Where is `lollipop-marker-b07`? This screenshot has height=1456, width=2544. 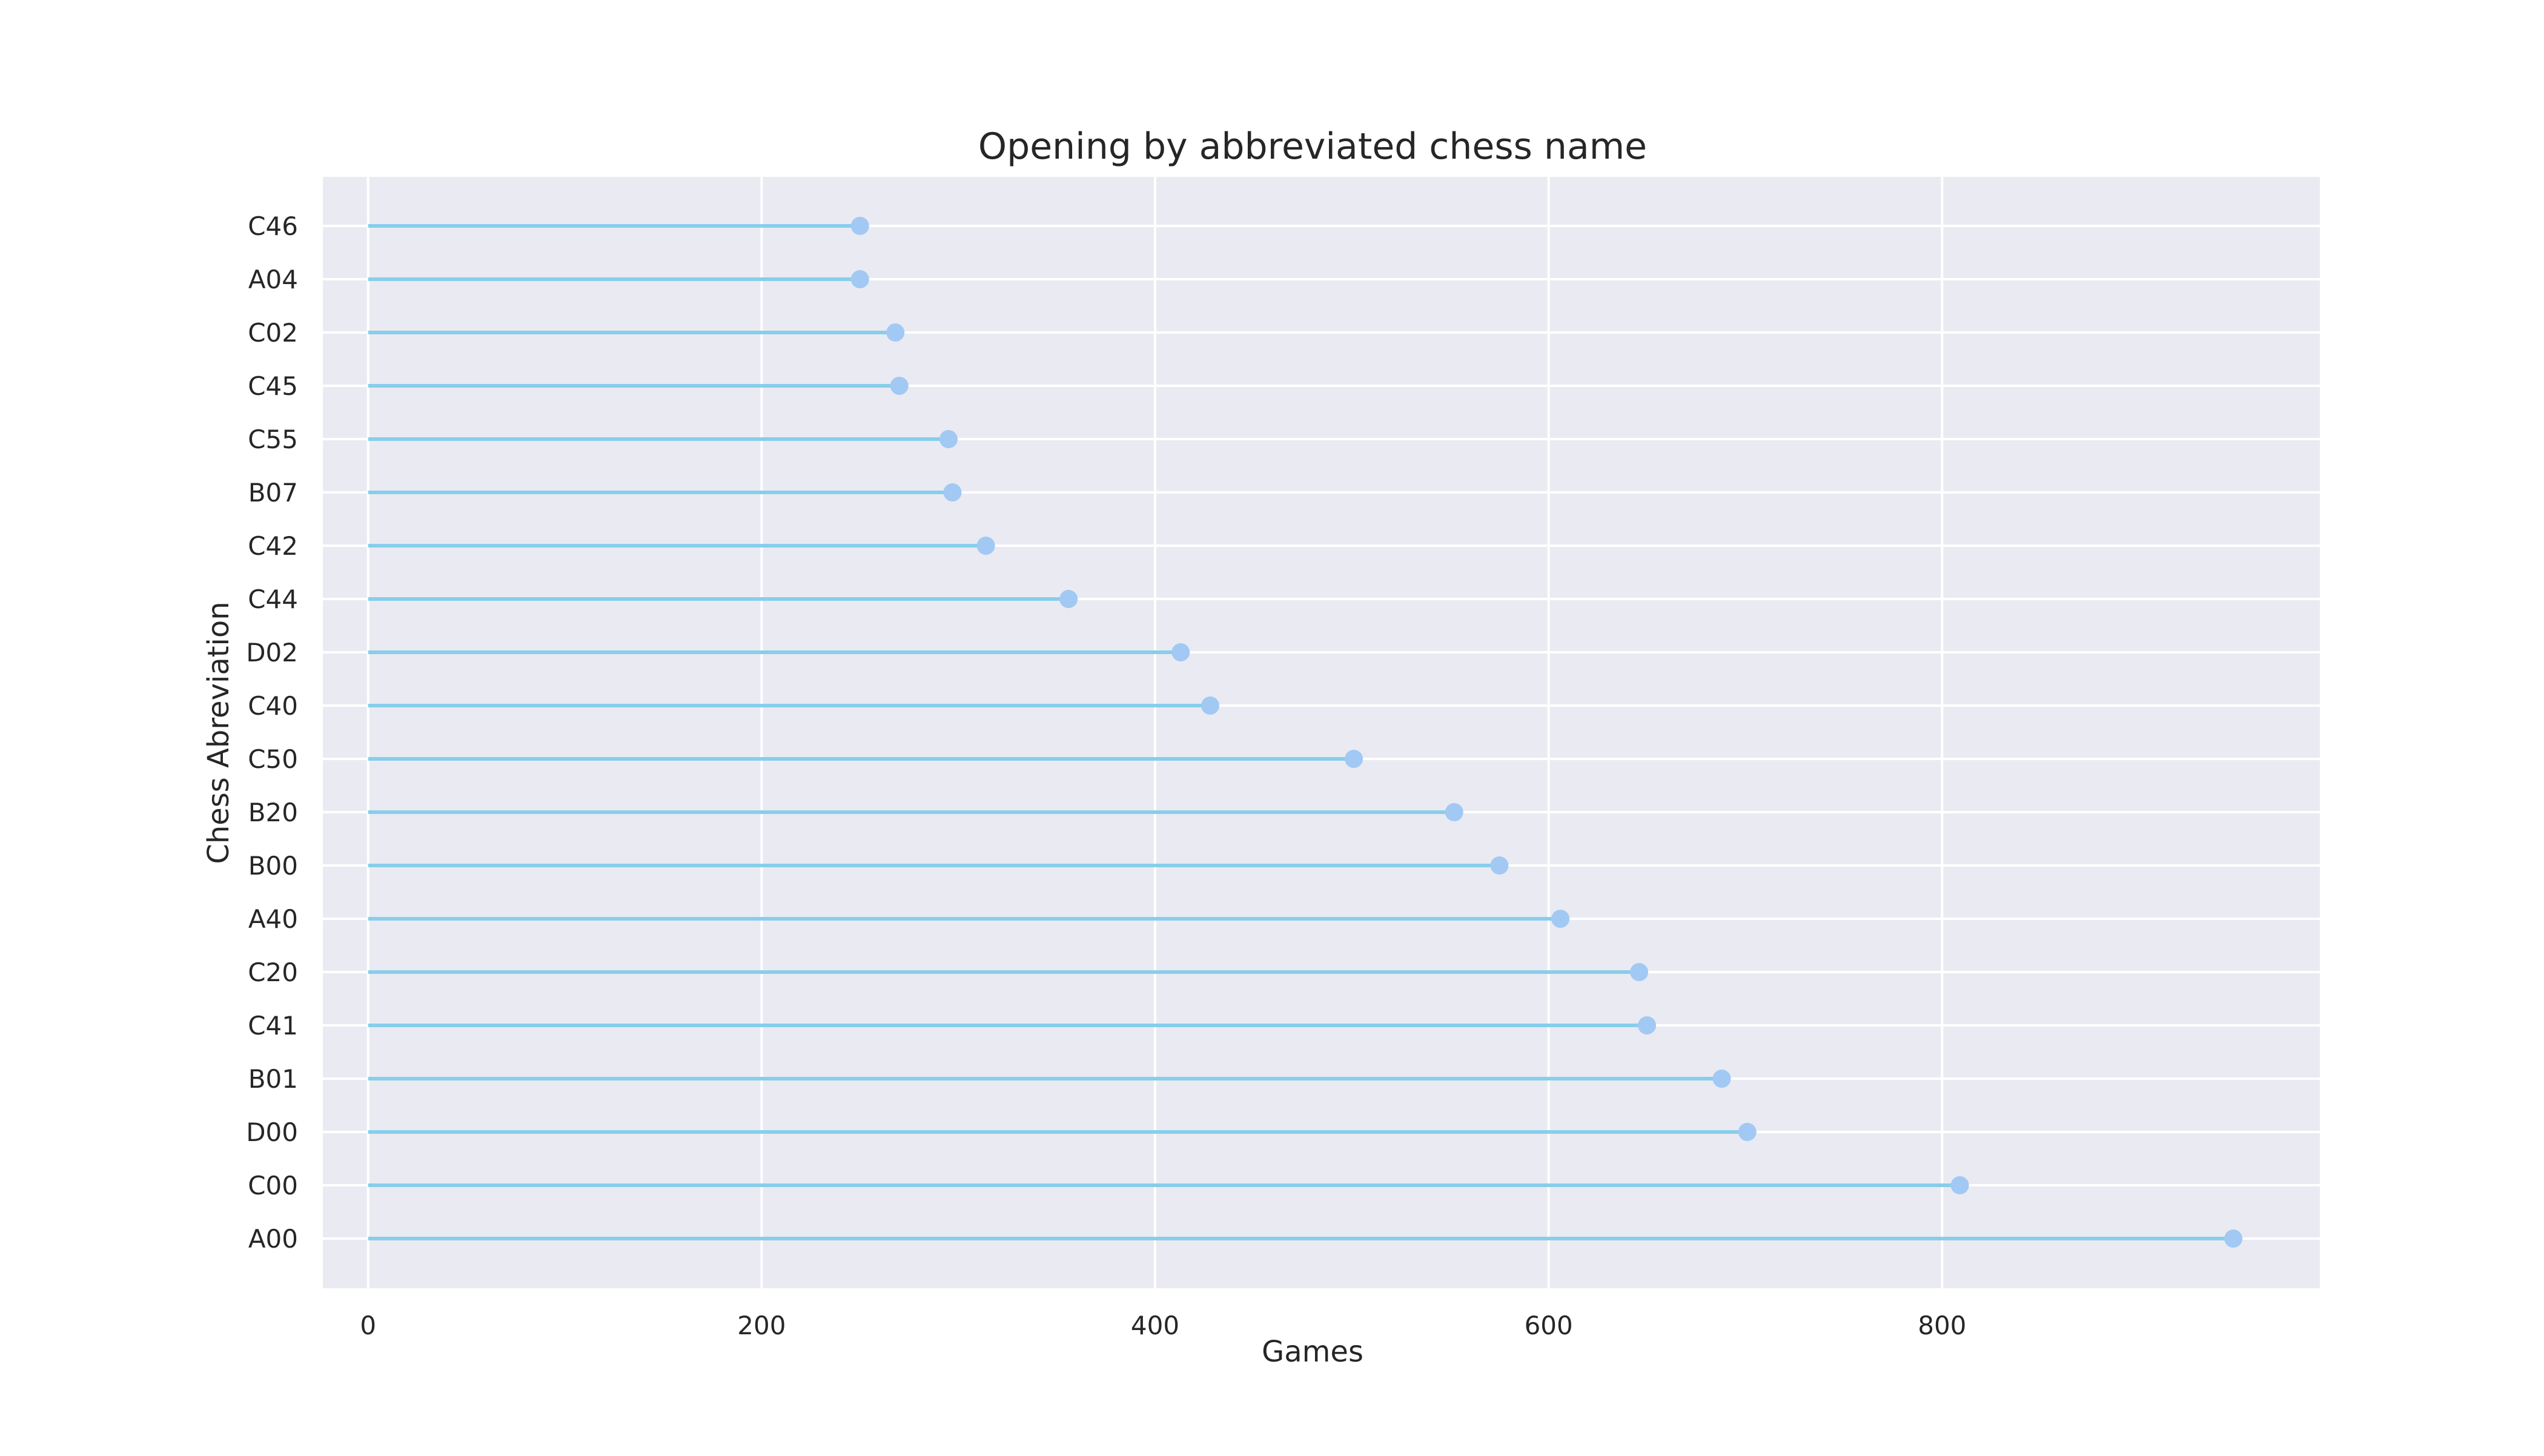
lollipop-marker-b07 is located at coordinates (952, 492).